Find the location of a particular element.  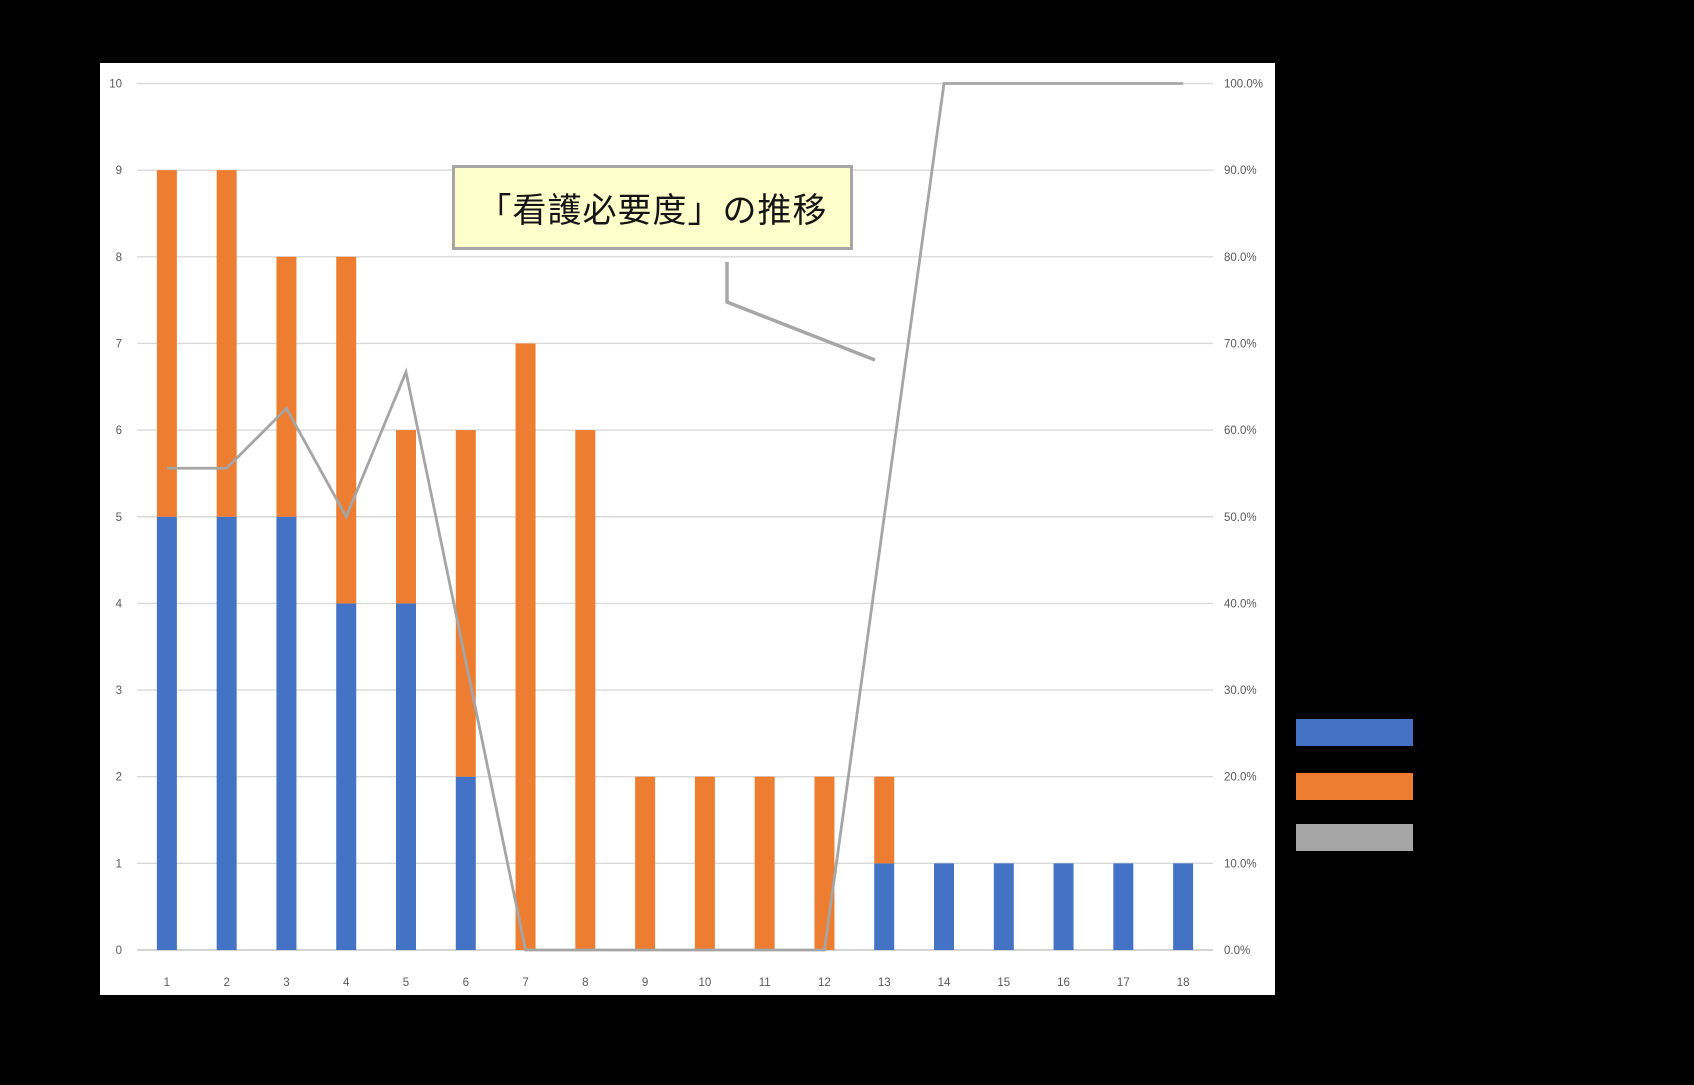

x-axis-tick-label: 5 is located at coordinates (406, 983).